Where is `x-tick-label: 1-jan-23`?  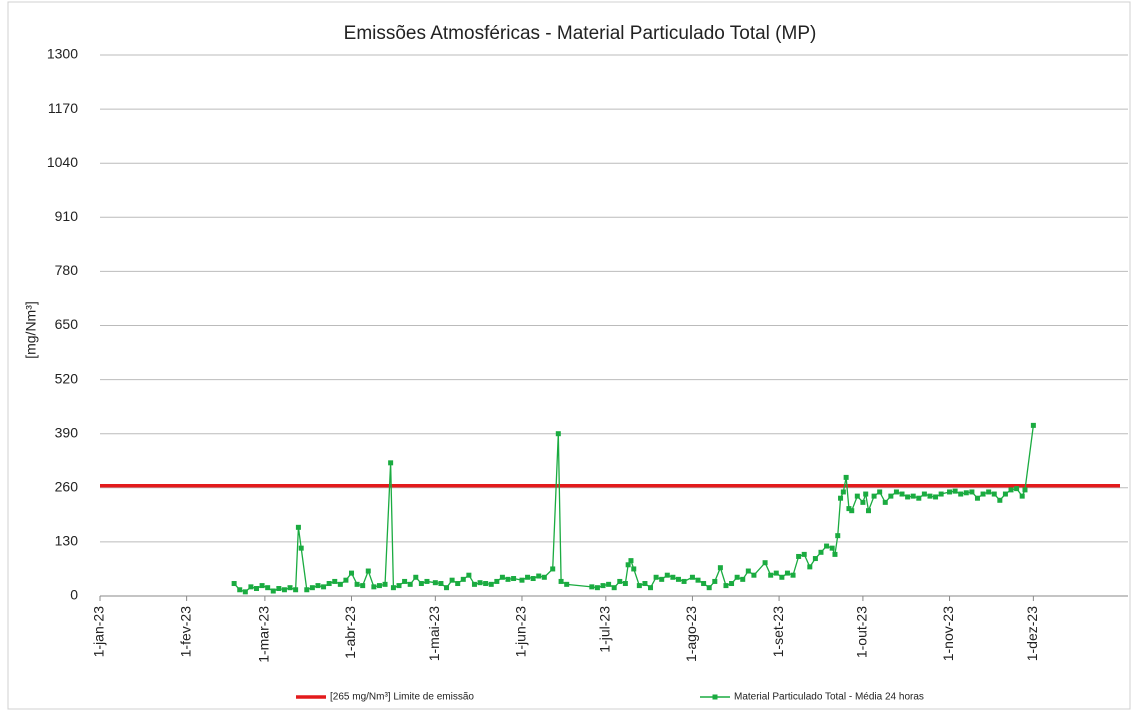 x-tick-label: 1-jan-23 is located at coordinates (99, 632).